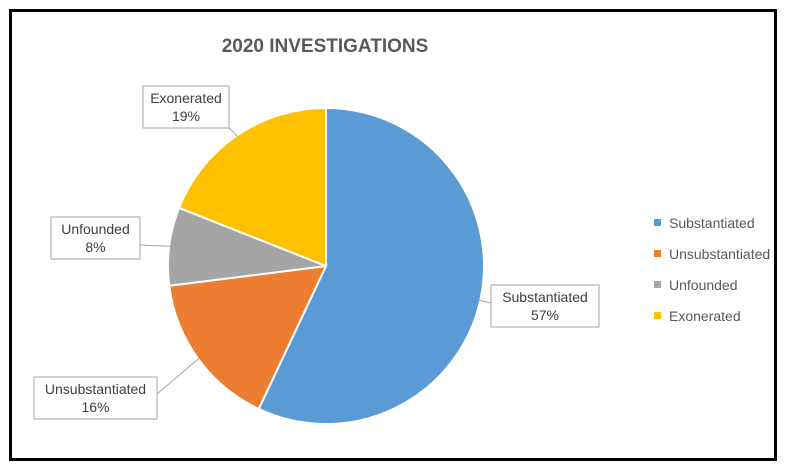 Image resolution: width=790 pixels, height=467 pixels. What do you see at coordinates (95, 389) in the screenshot?
I see `data-label-name-unsubstantiated: Unsubstantiated` at bounding box center [95, 389].